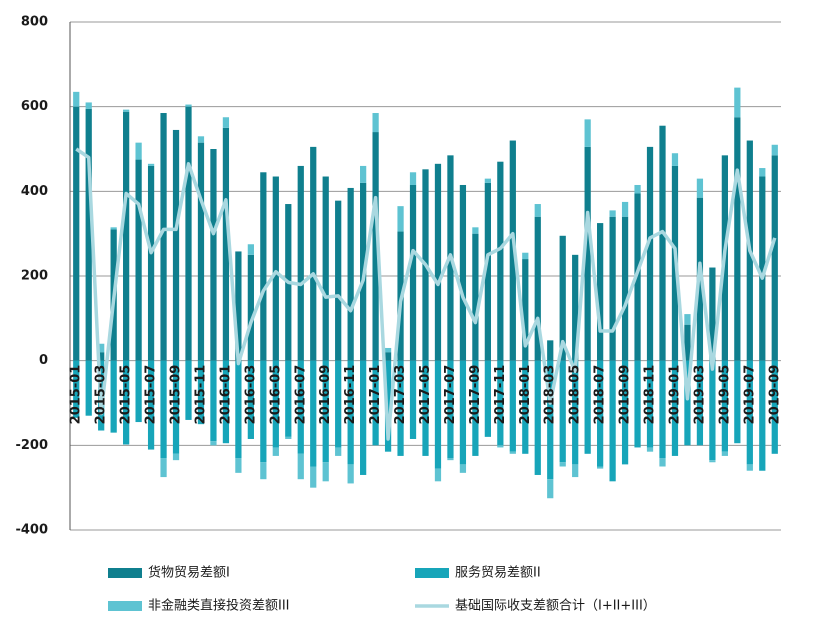 The image size is (824, 641). What do you see at coordinates (400, 395) in the screenshot?
I see `x-tick-label: 2017-03` at bounding box center [400, 395].